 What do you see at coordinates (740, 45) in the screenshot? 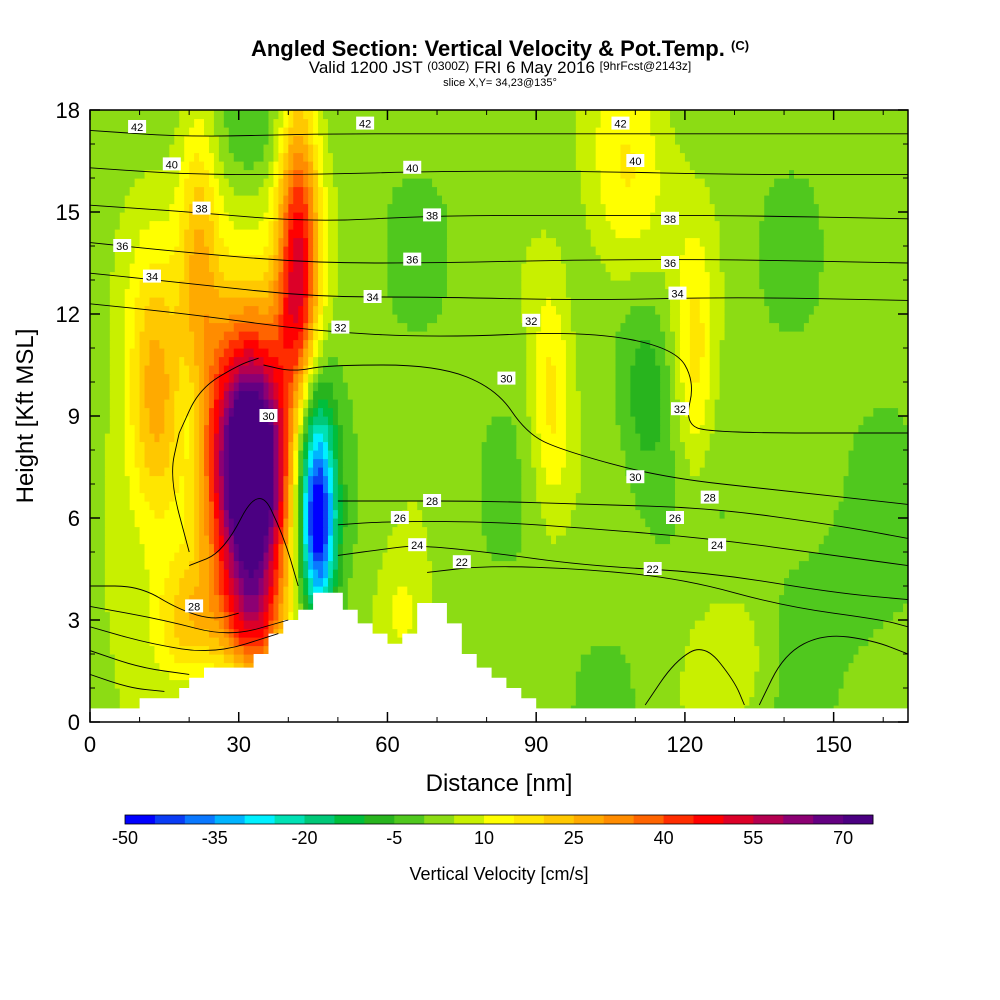
I see `chart-title-unit: (C)` at bounding box center [740, 45].